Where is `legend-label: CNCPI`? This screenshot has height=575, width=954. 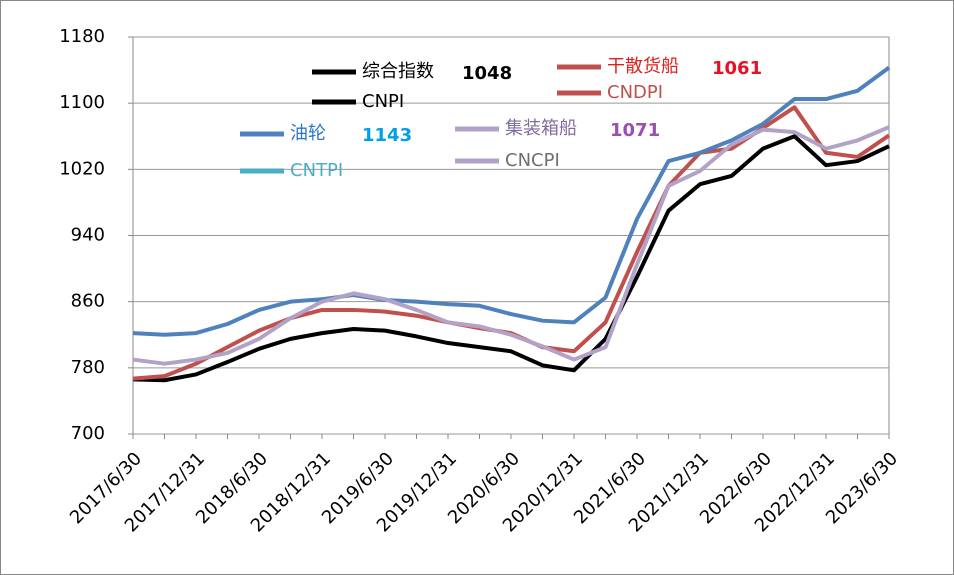
legend-label: CNCPI is located at coordinates (532, 160).